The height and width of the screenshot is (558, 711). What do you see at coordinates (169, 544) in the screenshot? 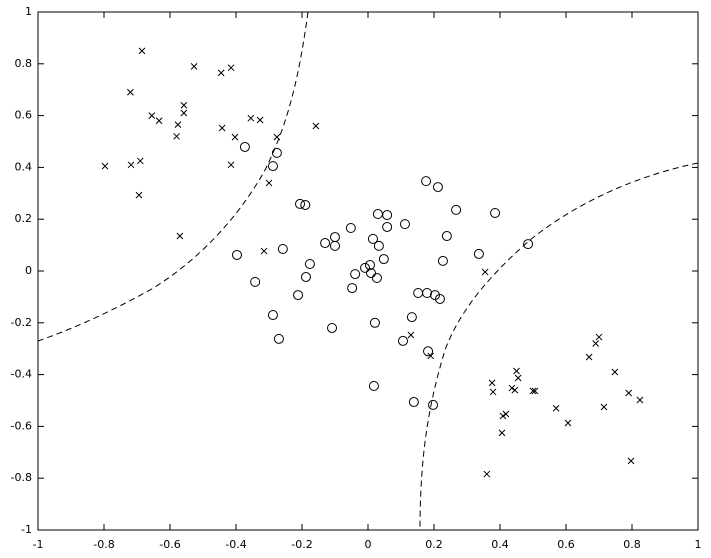
I see `x-tick-label: -0.6` at bounding box center [169, 544].